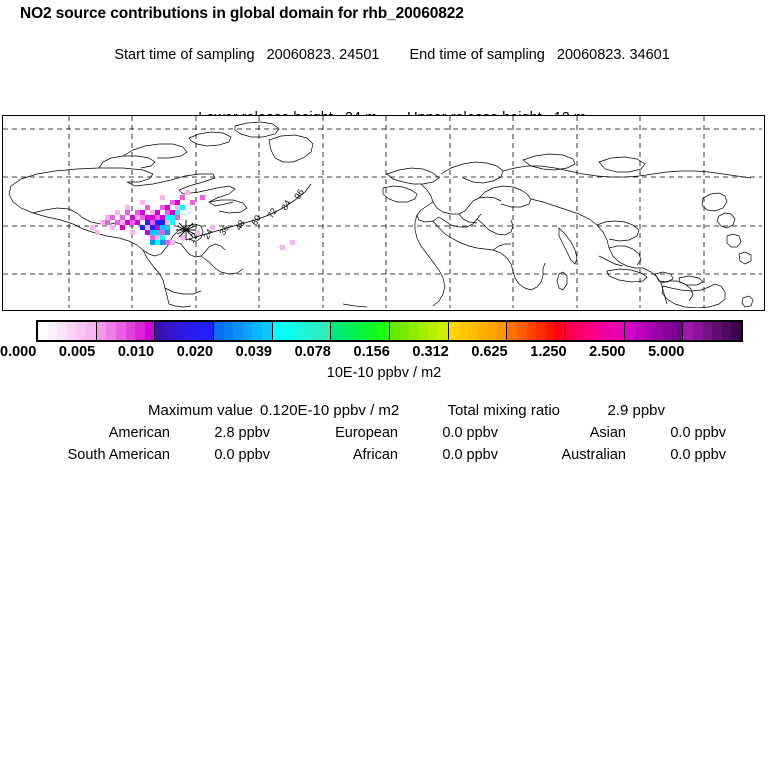  I want to click on trajectory-hour-label: 96, so click(299, 194).